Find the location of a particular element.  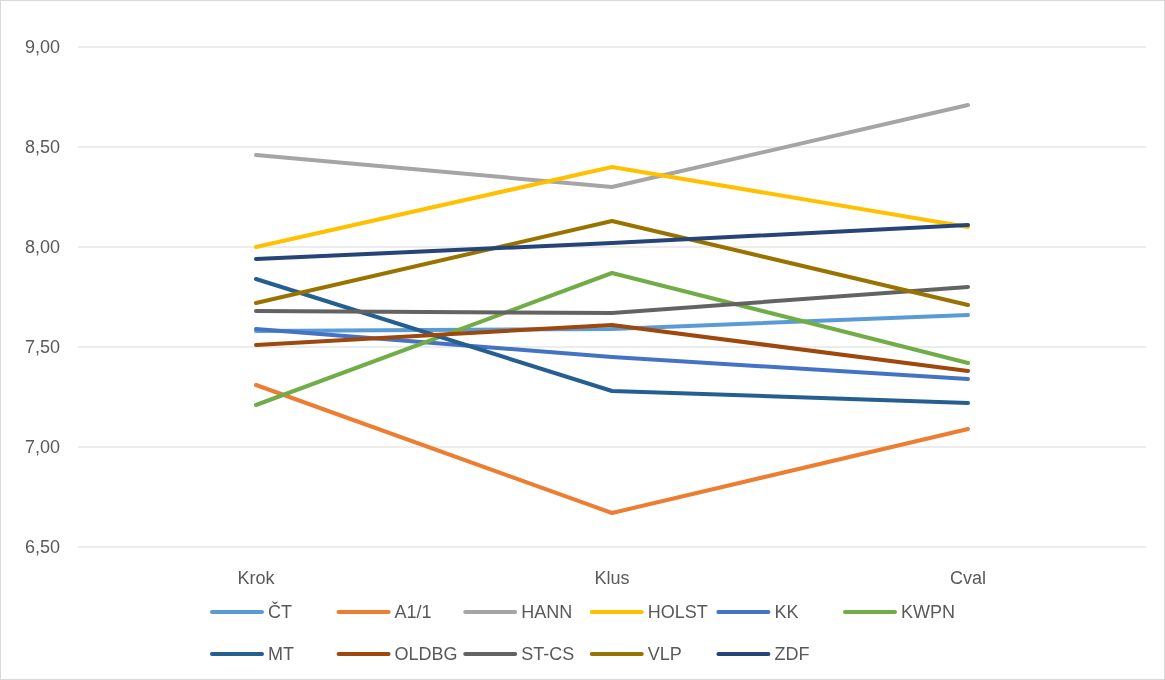

x-tick-label: Cval is located at coordinates (968, 578).